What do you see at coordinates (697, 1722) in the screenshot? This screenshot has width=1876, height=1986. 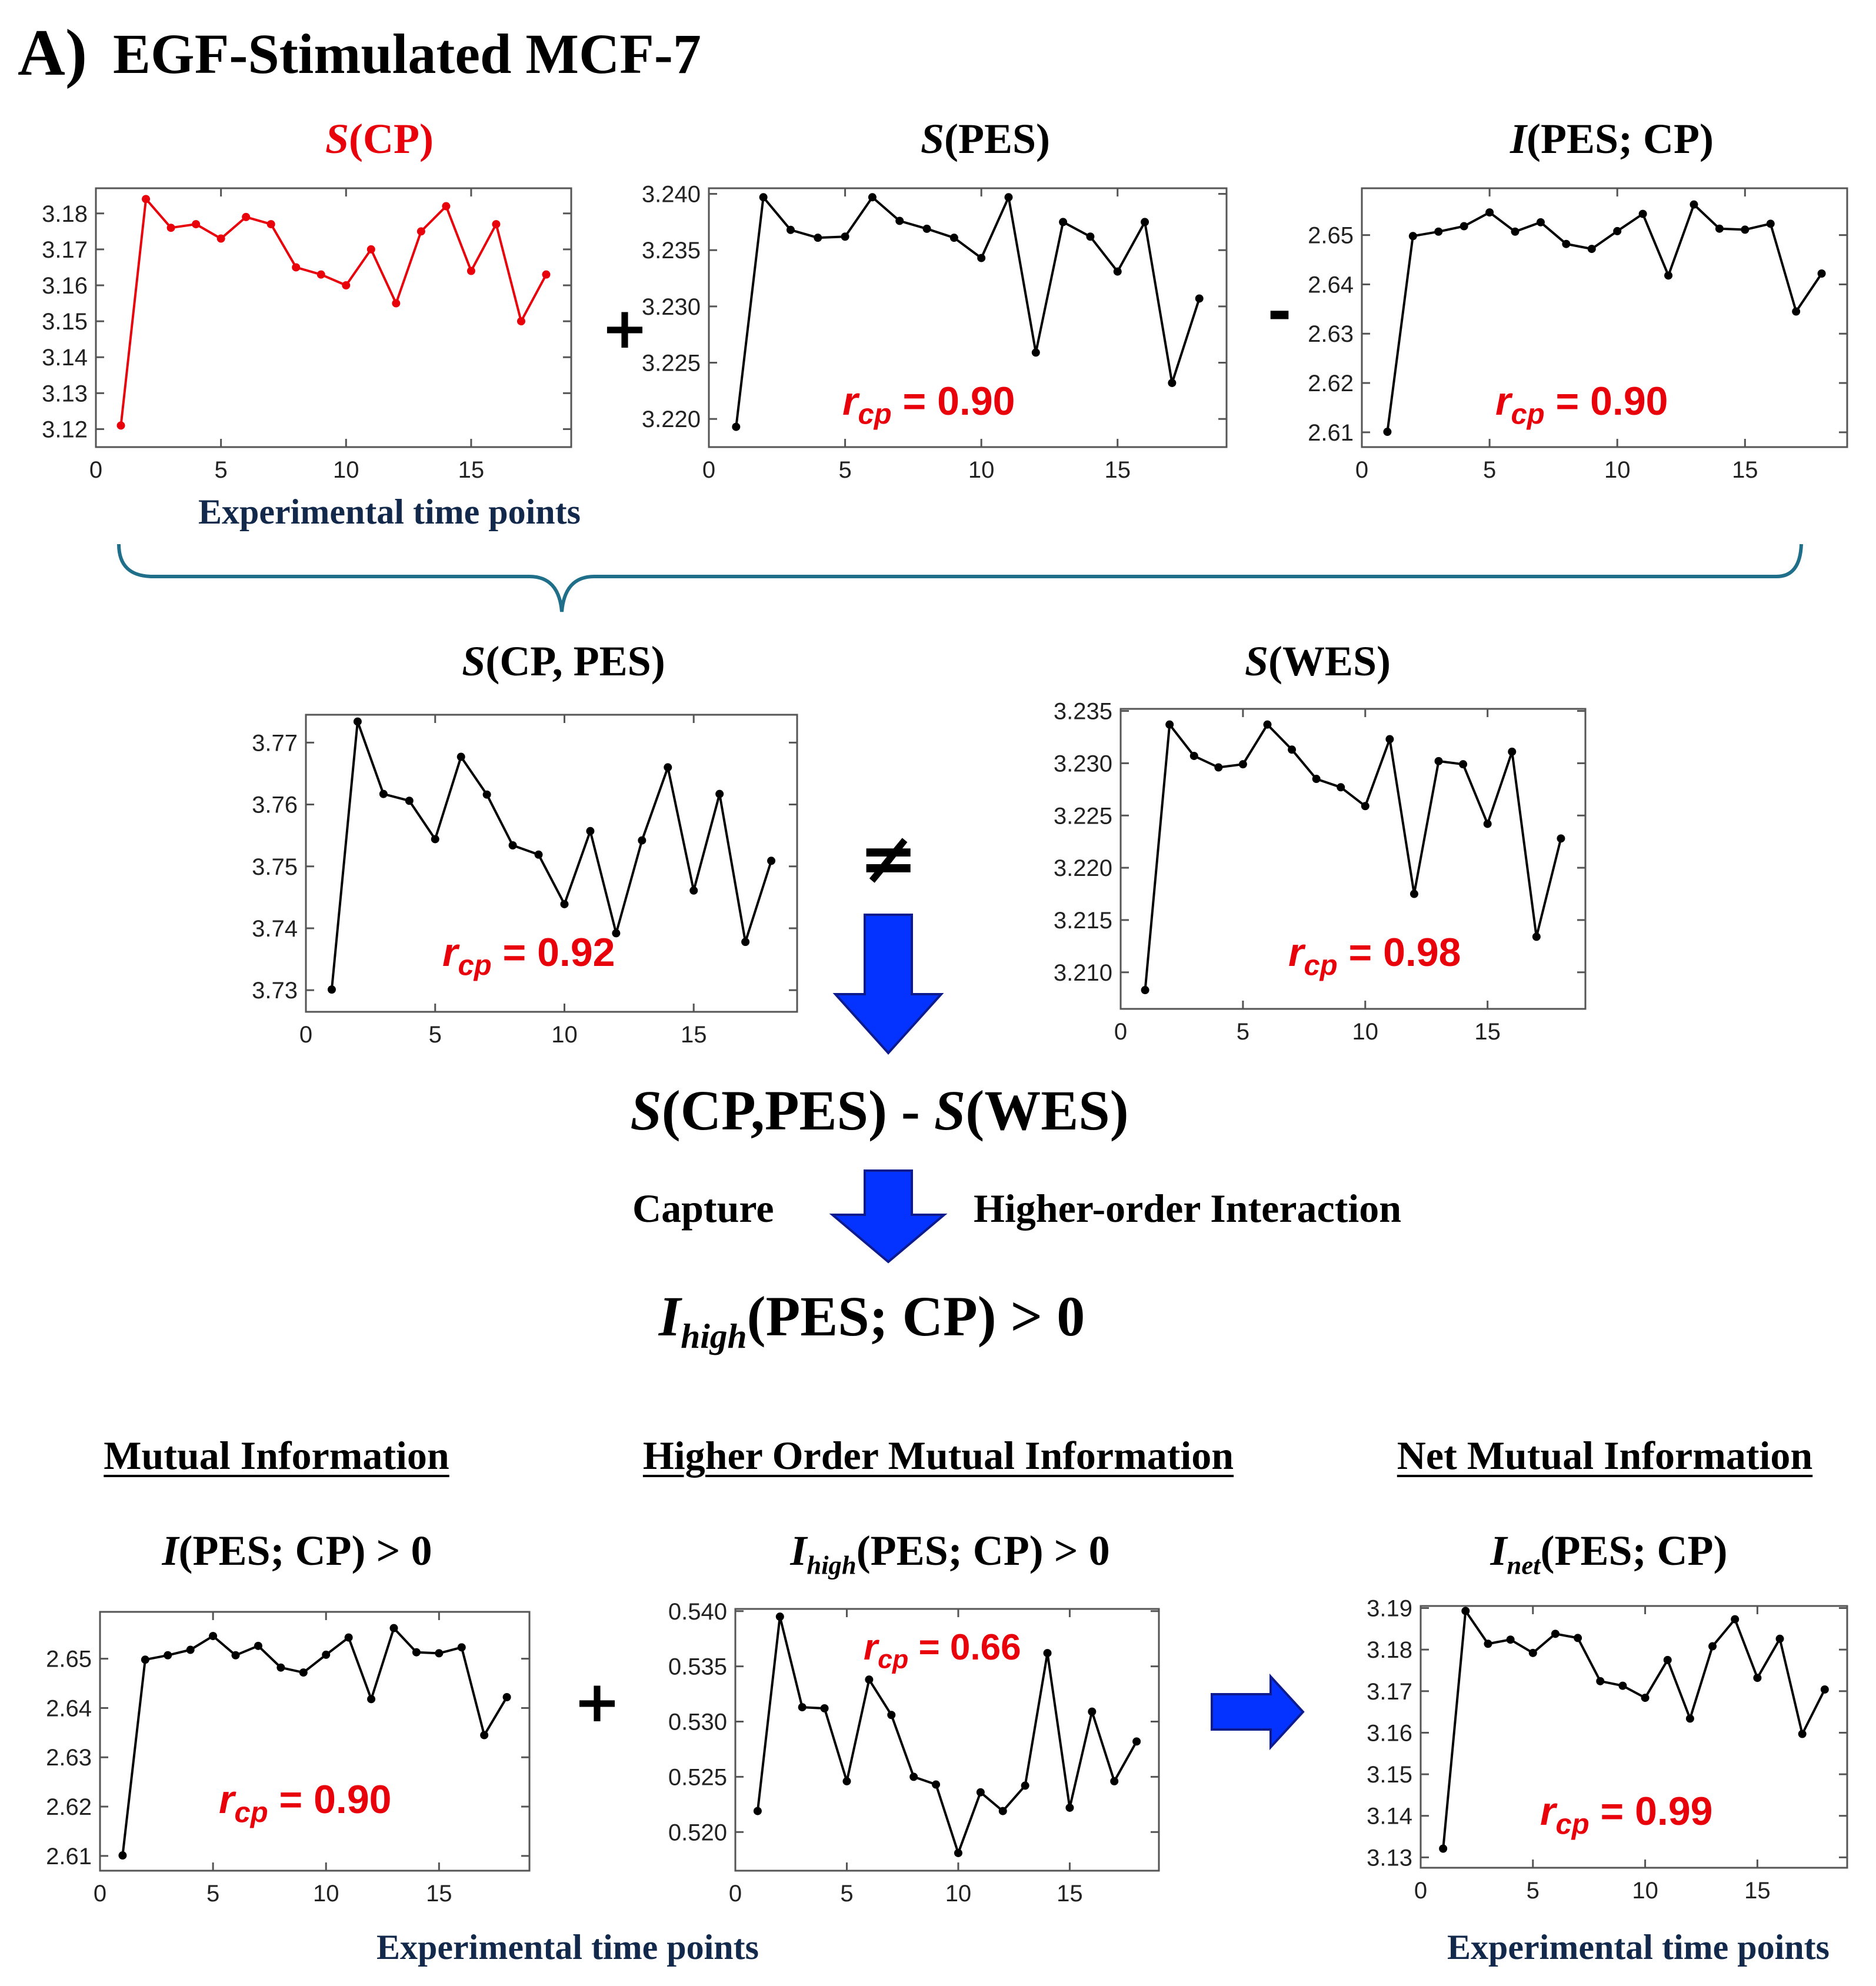 I see `high_mi-ytick-label: 0.530` at bounding box center [697, 1722].